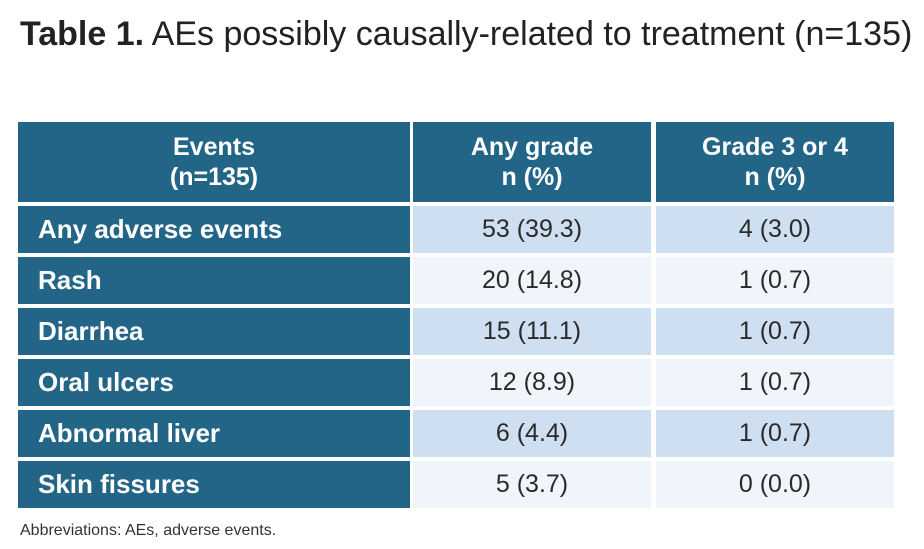 Image resolution: width=924 pixels, height=549 pixels. I want to click on grade-3-4-cell: 4 (3.0), so click(775, 229).